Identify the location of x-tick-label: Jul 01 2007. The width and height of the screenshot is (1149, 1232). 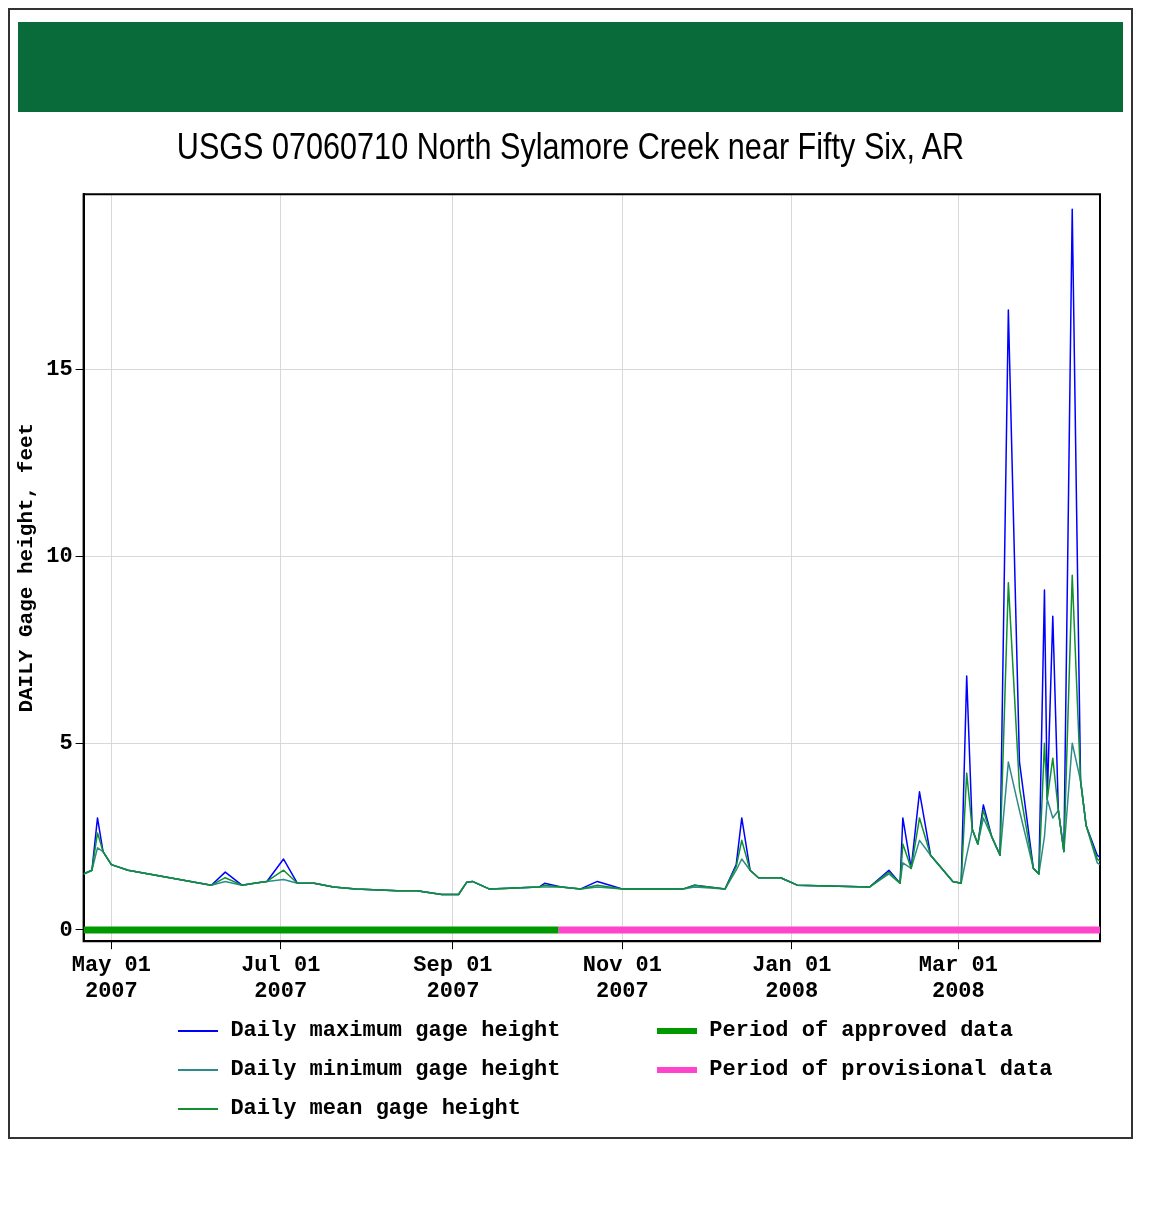
(281, 978).